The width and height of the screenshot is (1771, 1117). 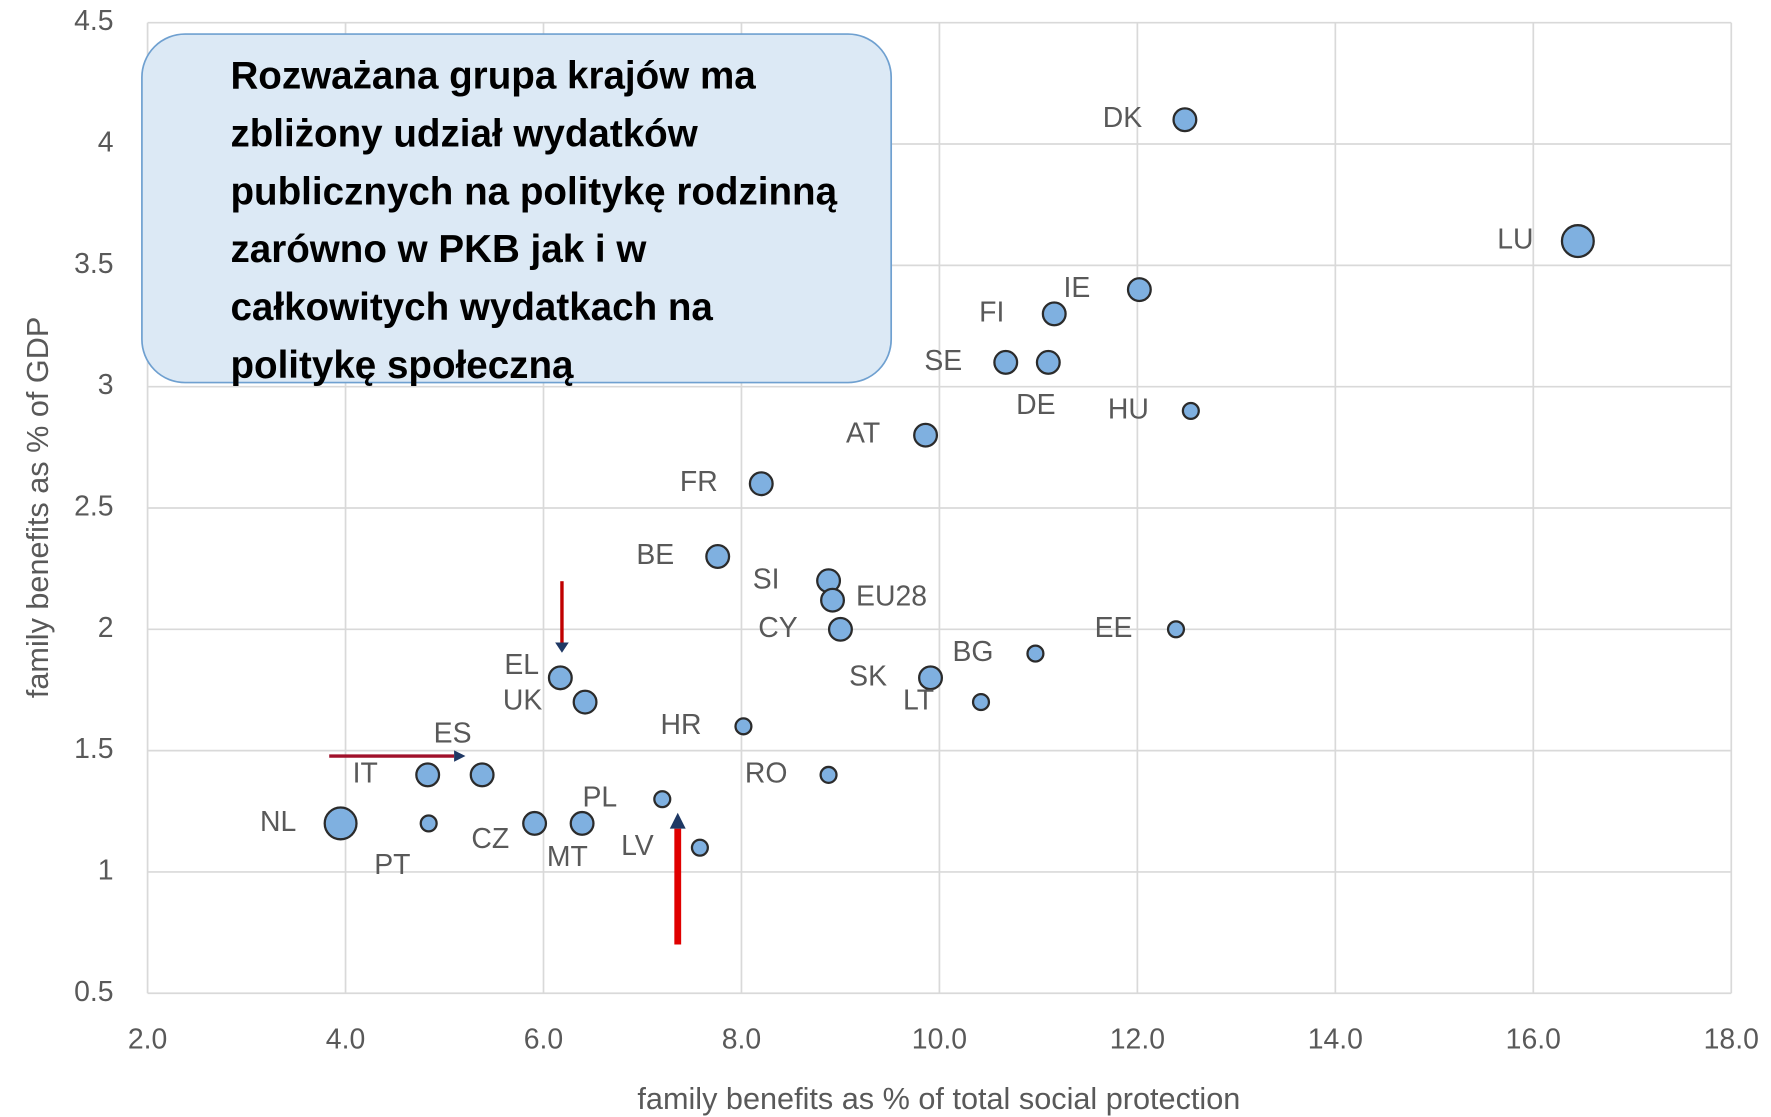 I want to click on point-label: EE, so click(x=1114, y=628).